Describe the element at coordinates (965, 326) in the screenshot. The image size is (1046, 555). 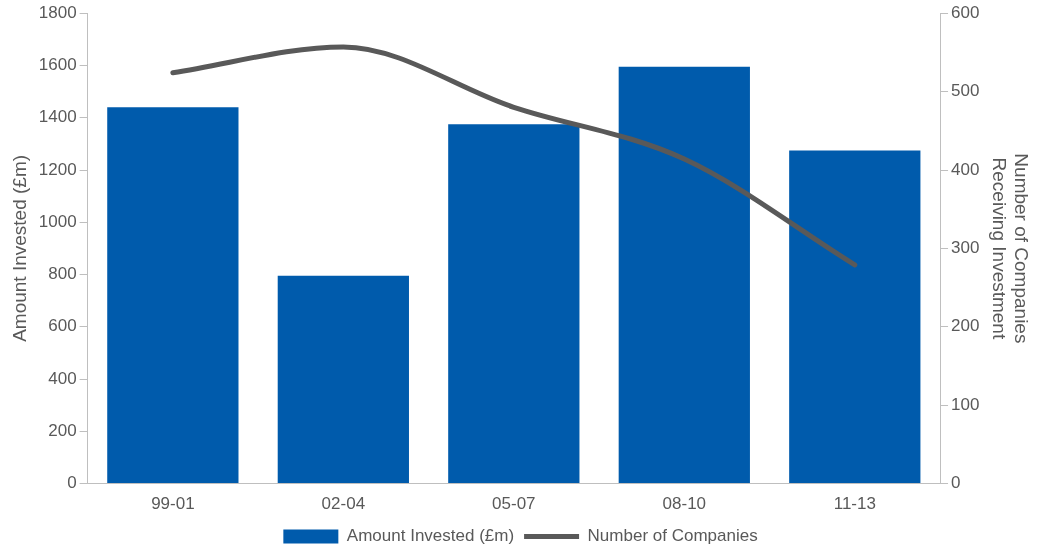
I see `y2-tick-label: 200` at that location.